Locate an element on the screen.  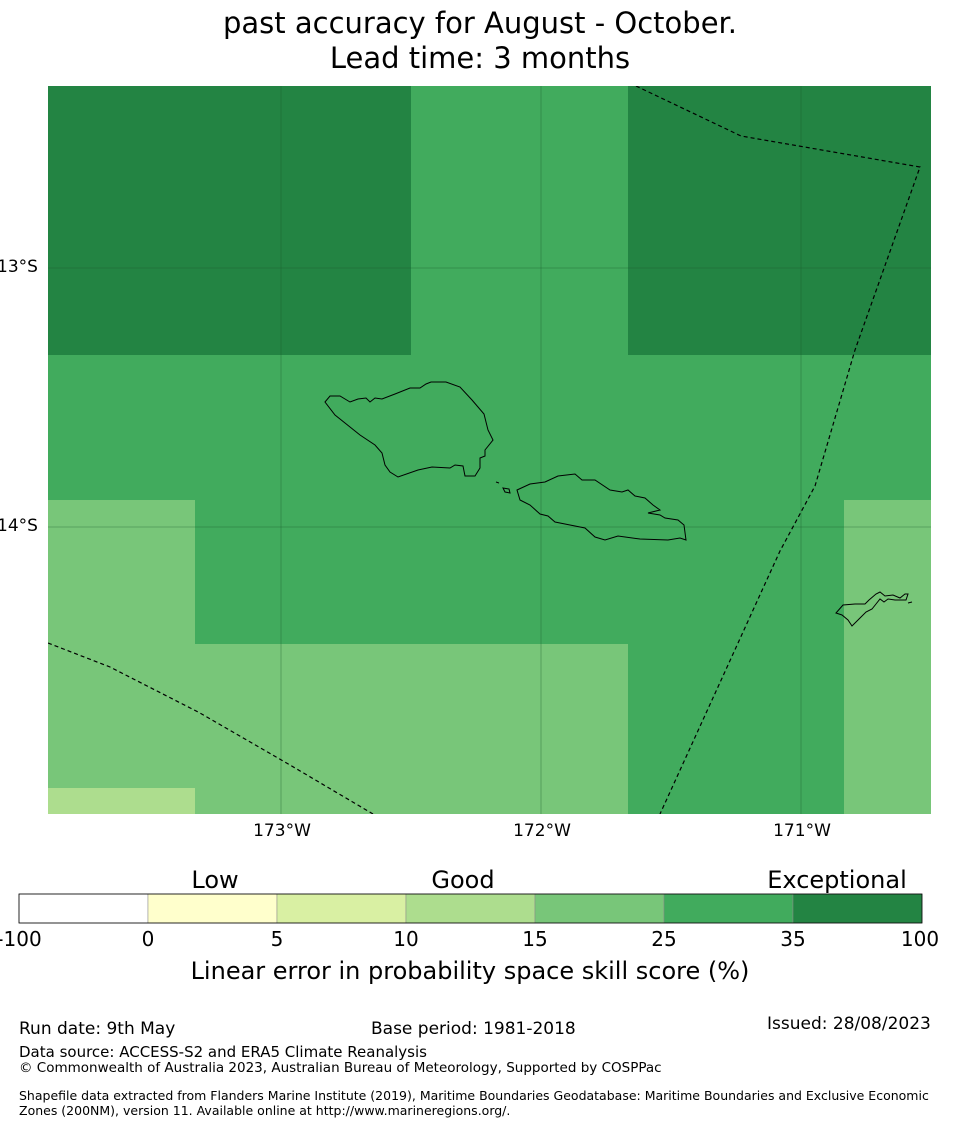
colorbar-tick: 100 is located at coordinates (920, 939).